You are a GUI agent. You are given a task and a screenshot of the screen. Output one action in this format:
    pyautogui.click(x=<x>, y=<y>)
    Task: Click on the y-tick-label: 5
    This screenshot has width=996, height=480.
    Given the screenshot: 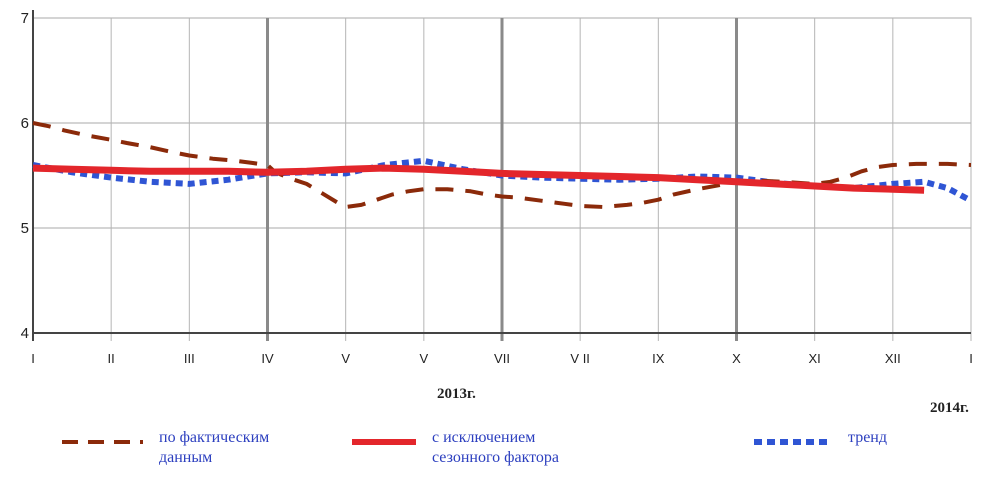 What is the action you would take?
    pyautogui.click(x=25, y=228)
    